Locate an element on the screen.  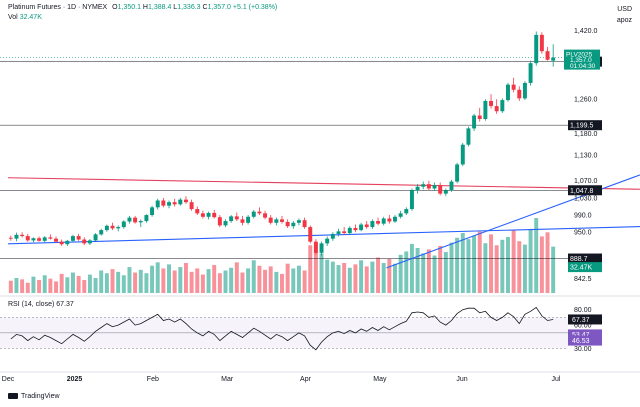
time-tick-label: Dec is located at coordinates (8, 379).